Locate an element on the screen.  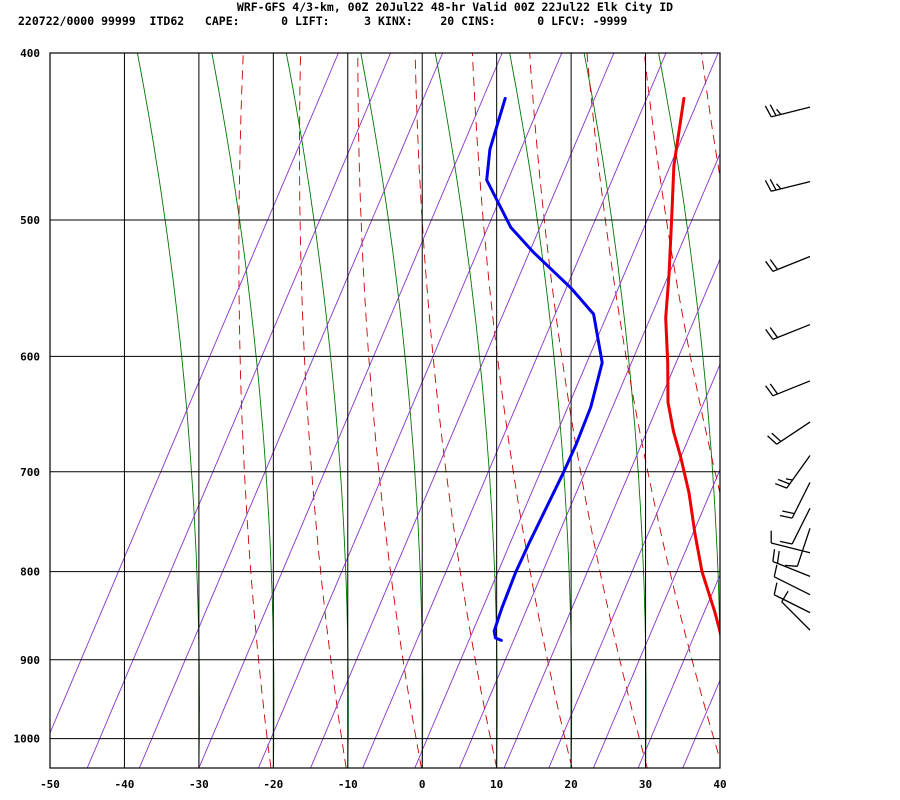
y-tick-label: 900 is located at coordinates (30, 660).